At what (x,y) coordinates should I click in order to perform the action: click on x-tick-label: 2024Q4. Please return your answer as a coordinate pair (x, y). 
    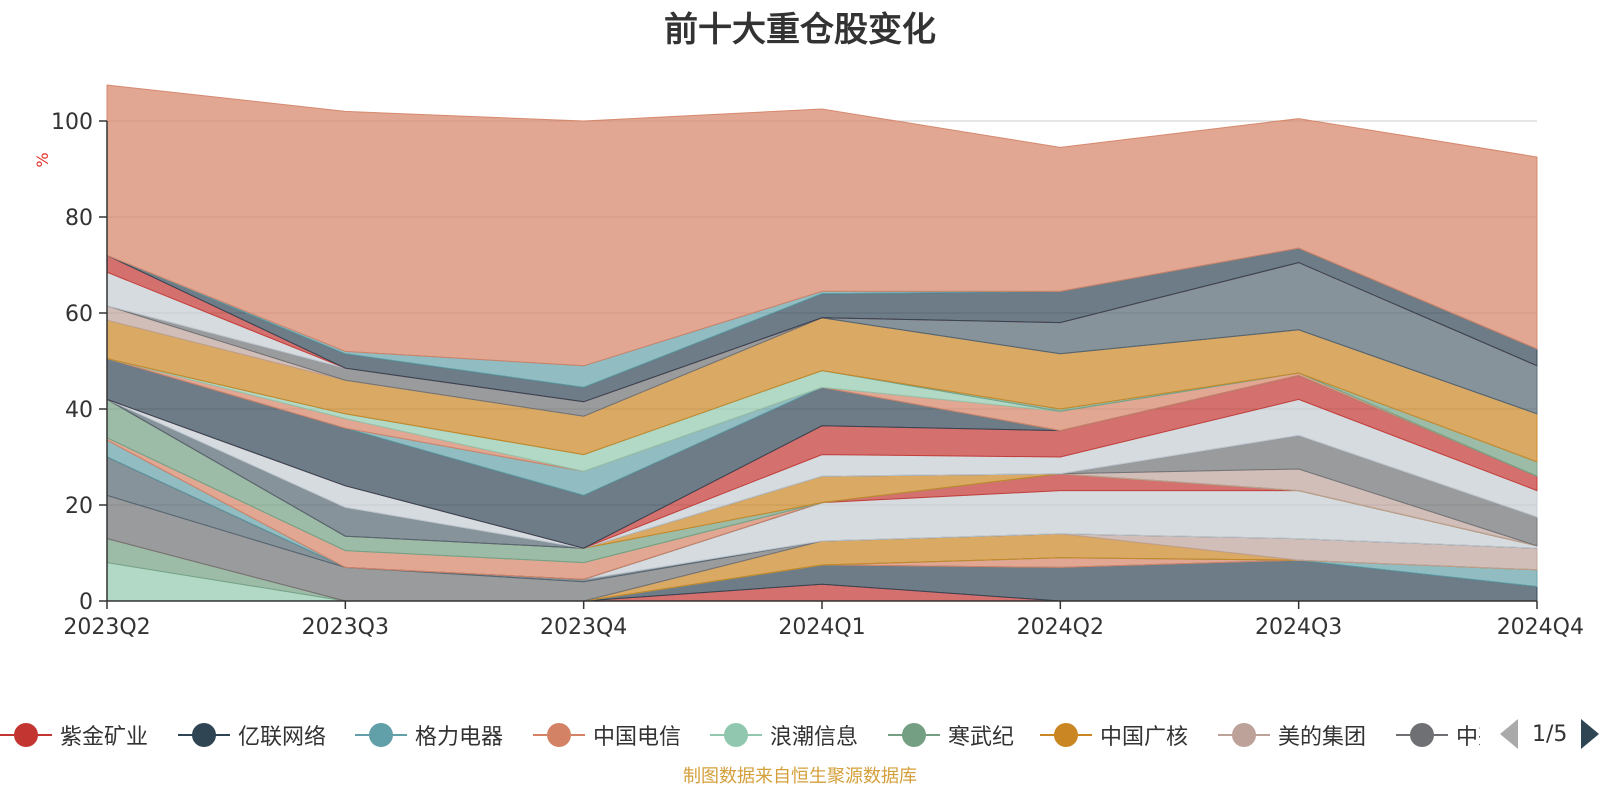
    Looking at the image, I should click on (1540, 627).